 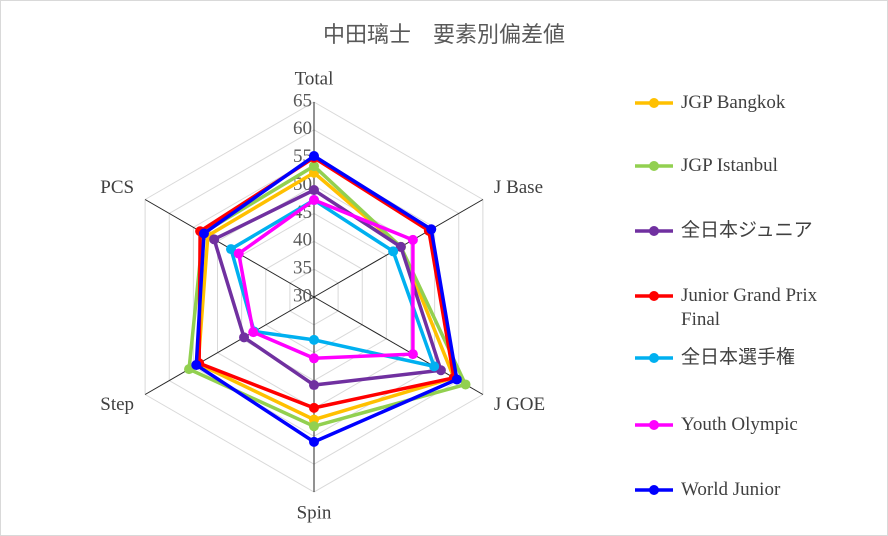 I want to click on category-label: PCS, so click(x=117, y=187).